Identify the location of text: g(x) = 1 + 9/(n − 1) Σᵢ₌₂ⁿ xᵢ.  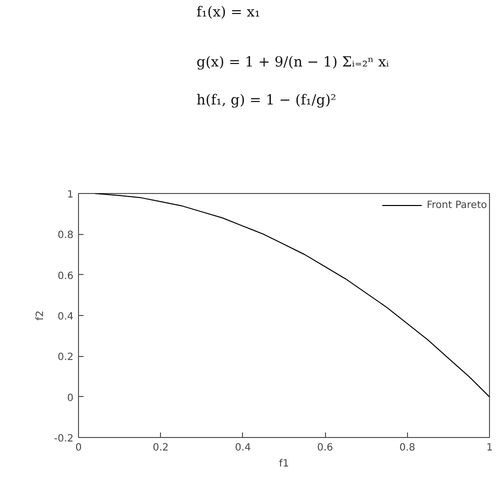
(293, 62).